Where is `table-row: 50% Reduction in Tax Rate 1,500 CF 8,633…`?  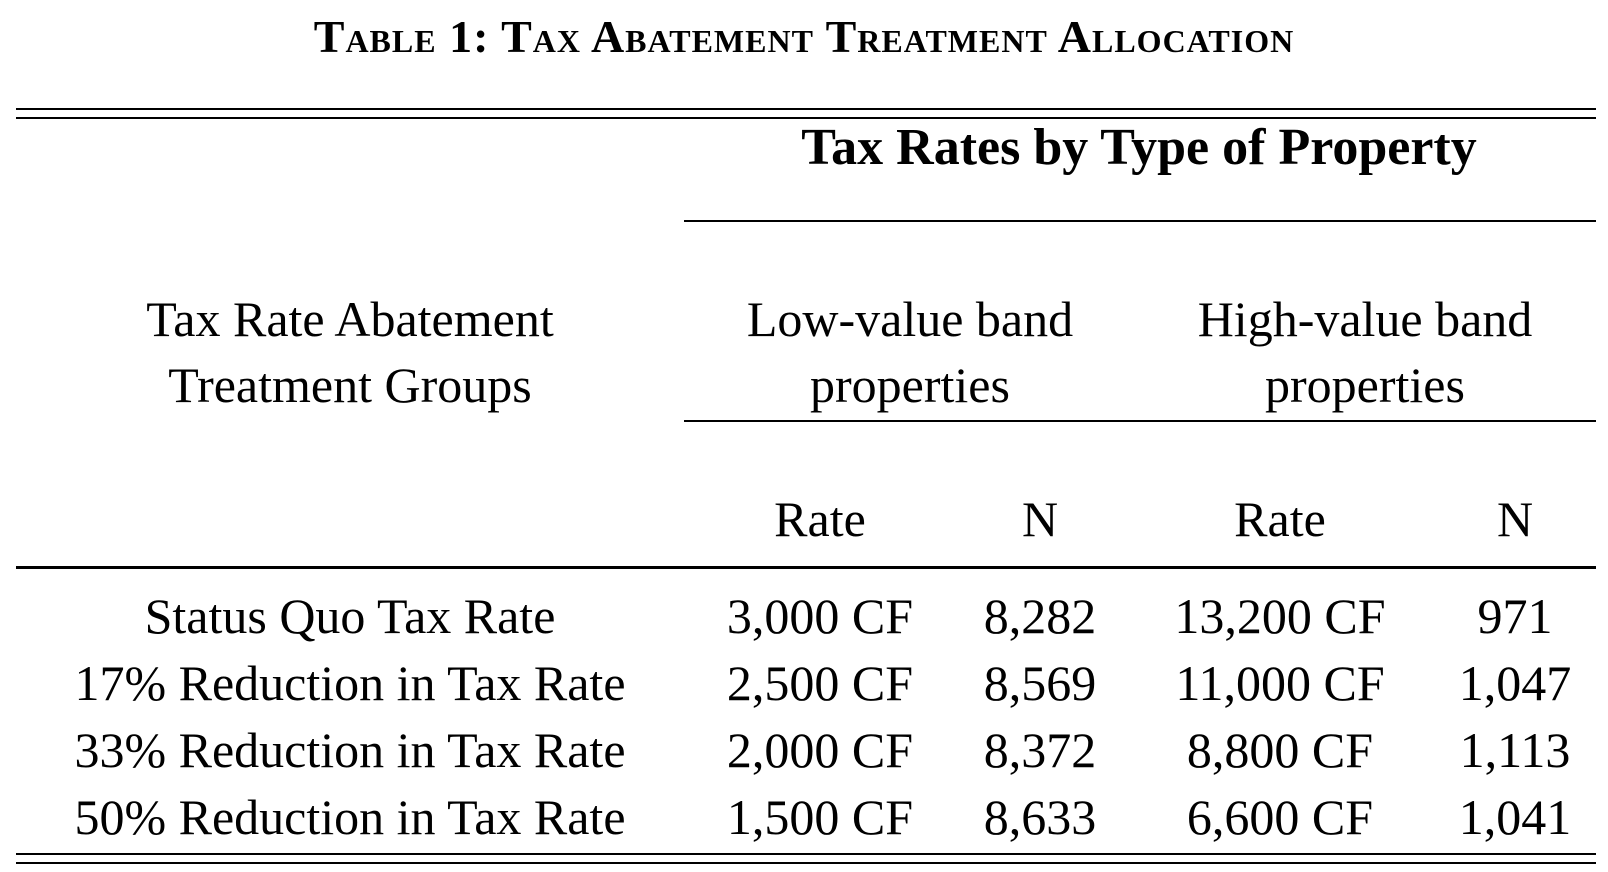
table-row: 50% Reduction in Tax Rate 1,500 CF 8,633… is located at coordinates (804, 817).